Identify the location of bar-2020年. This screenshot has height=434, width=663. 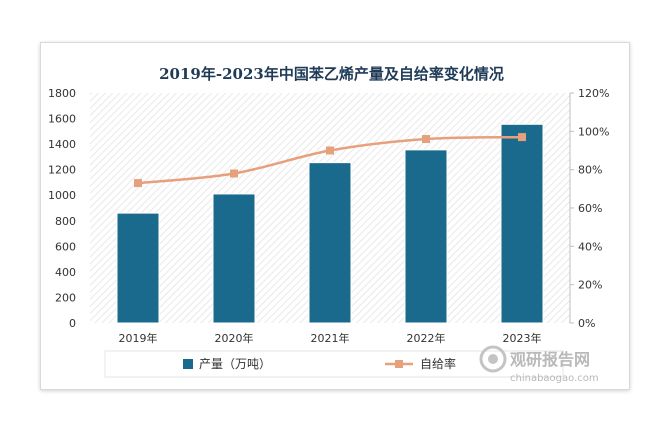
(234, 258).